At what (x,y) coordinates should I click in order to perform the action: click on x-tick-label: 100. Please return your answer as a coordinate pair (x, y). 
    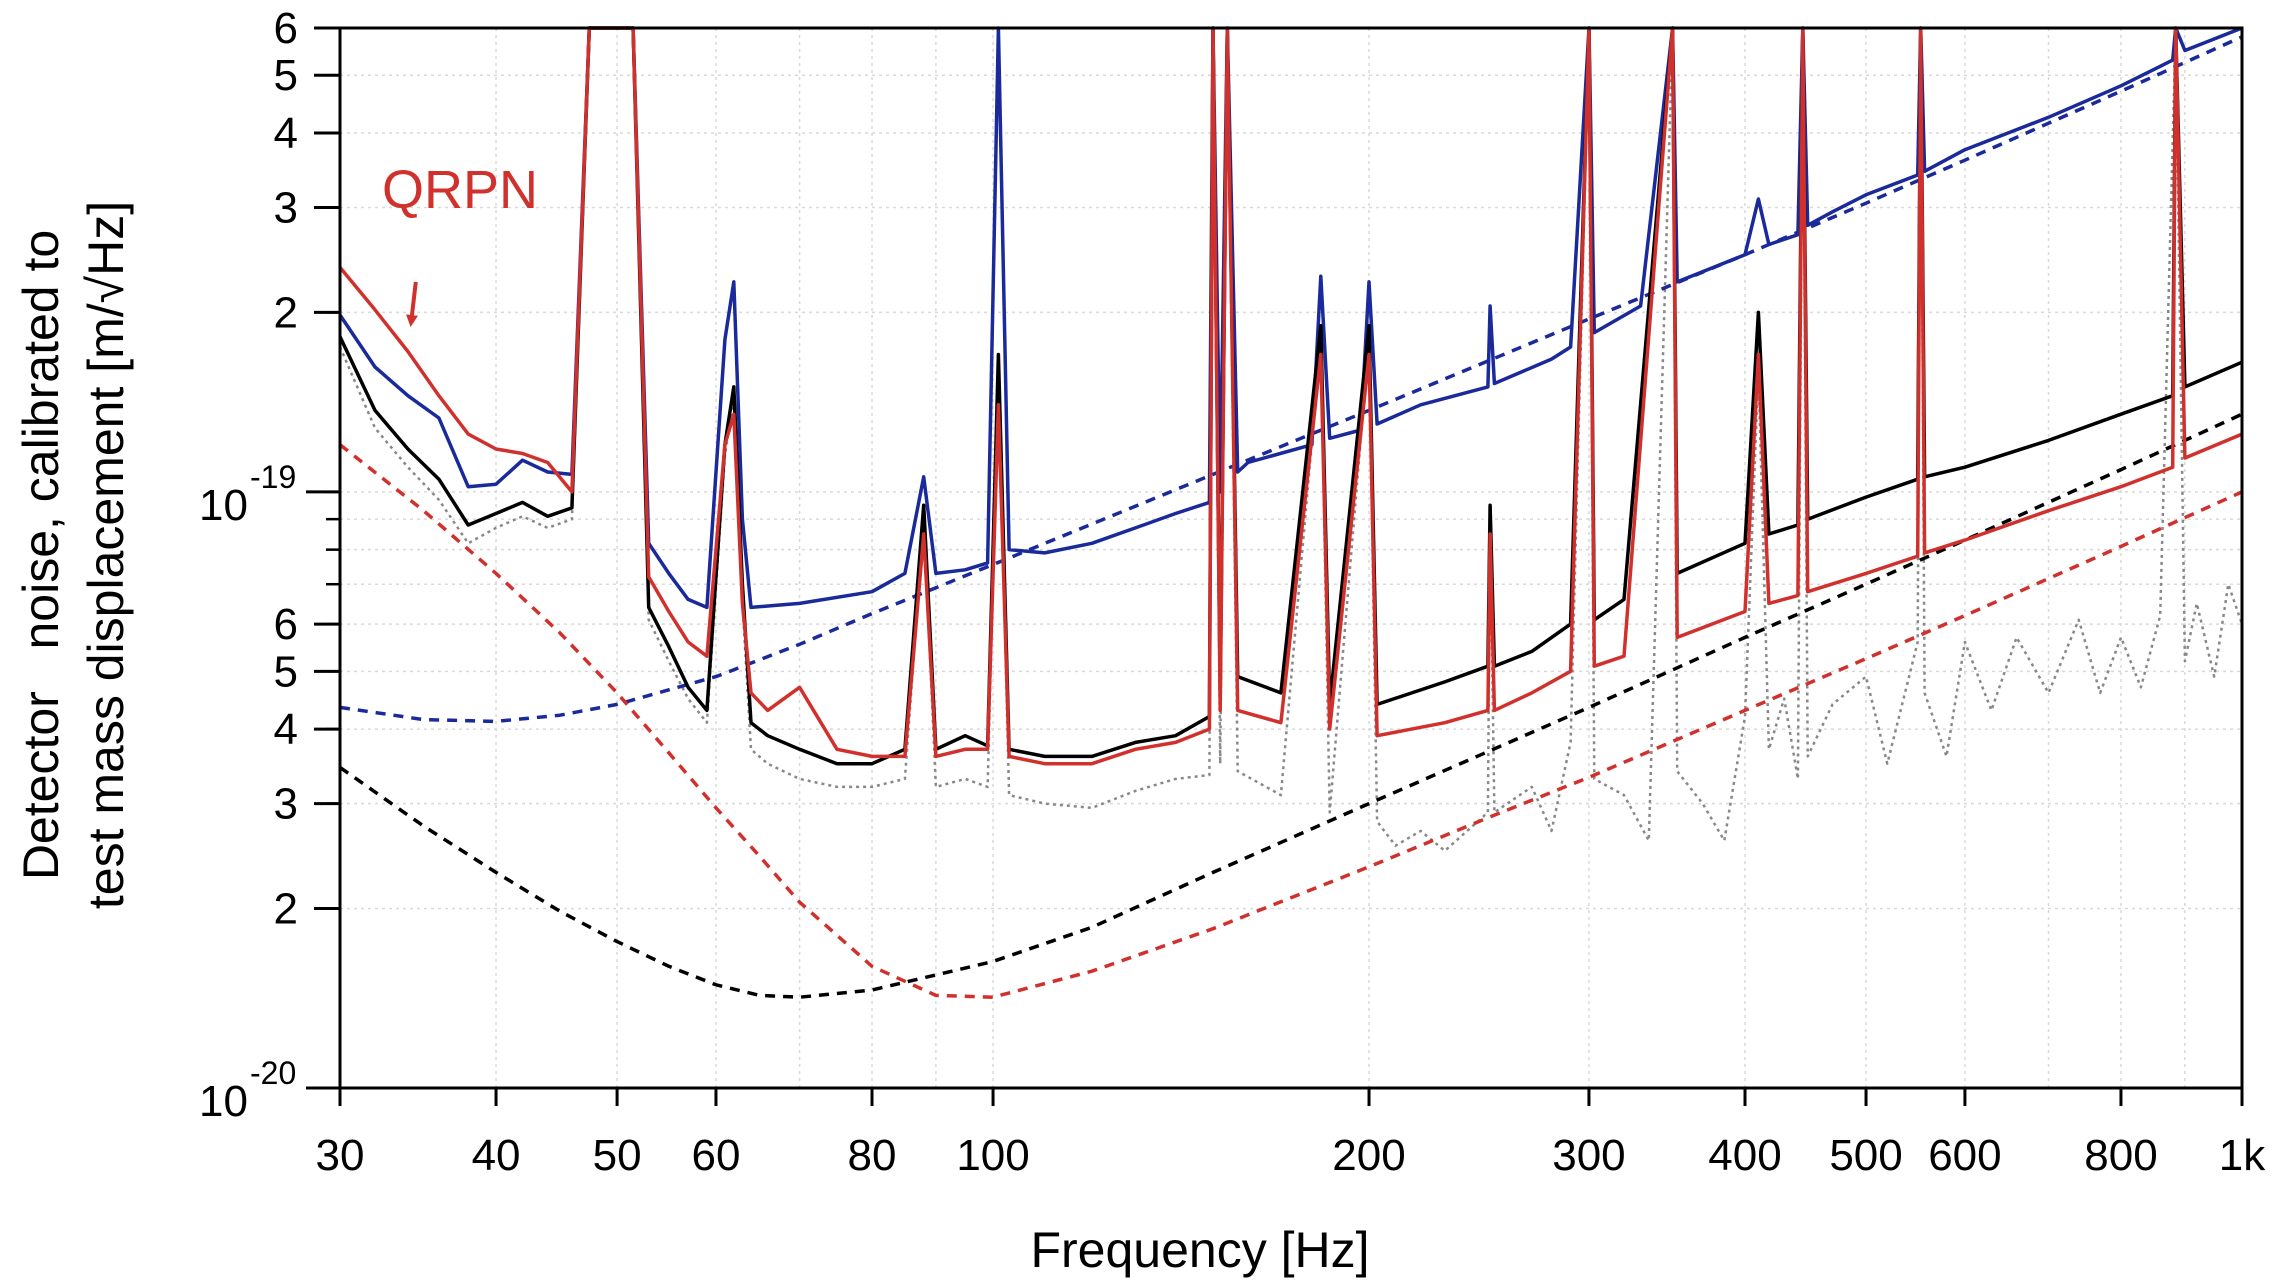
    Looking at the image, I should click on (992, 1155).